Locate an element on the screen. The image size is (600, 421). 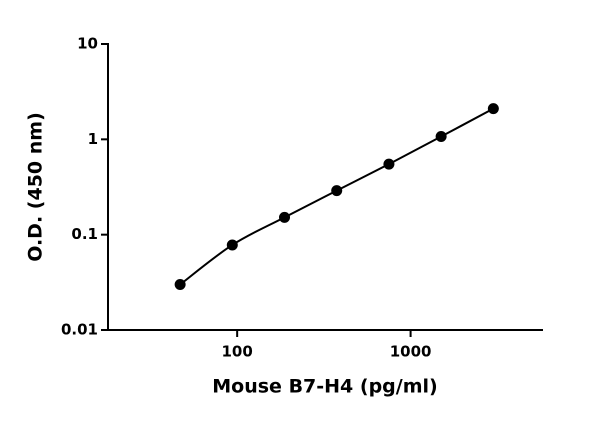
y-tick-label: 10 is located at coordinates (87, 44).